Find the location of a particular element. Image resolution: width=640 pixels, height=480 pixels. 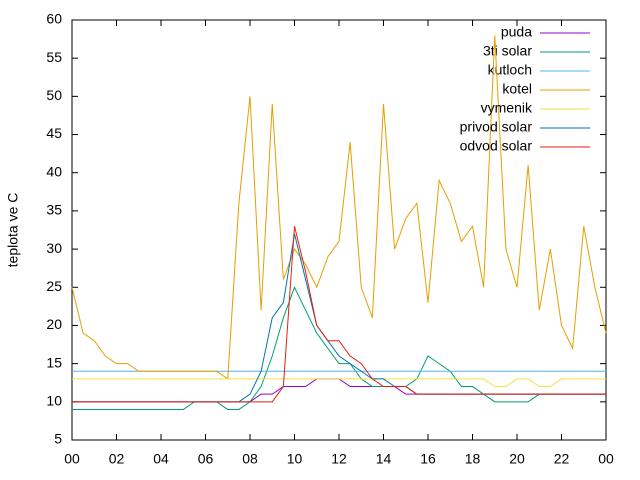

y-tick-label: 25 is located at coordinates (54, 286).